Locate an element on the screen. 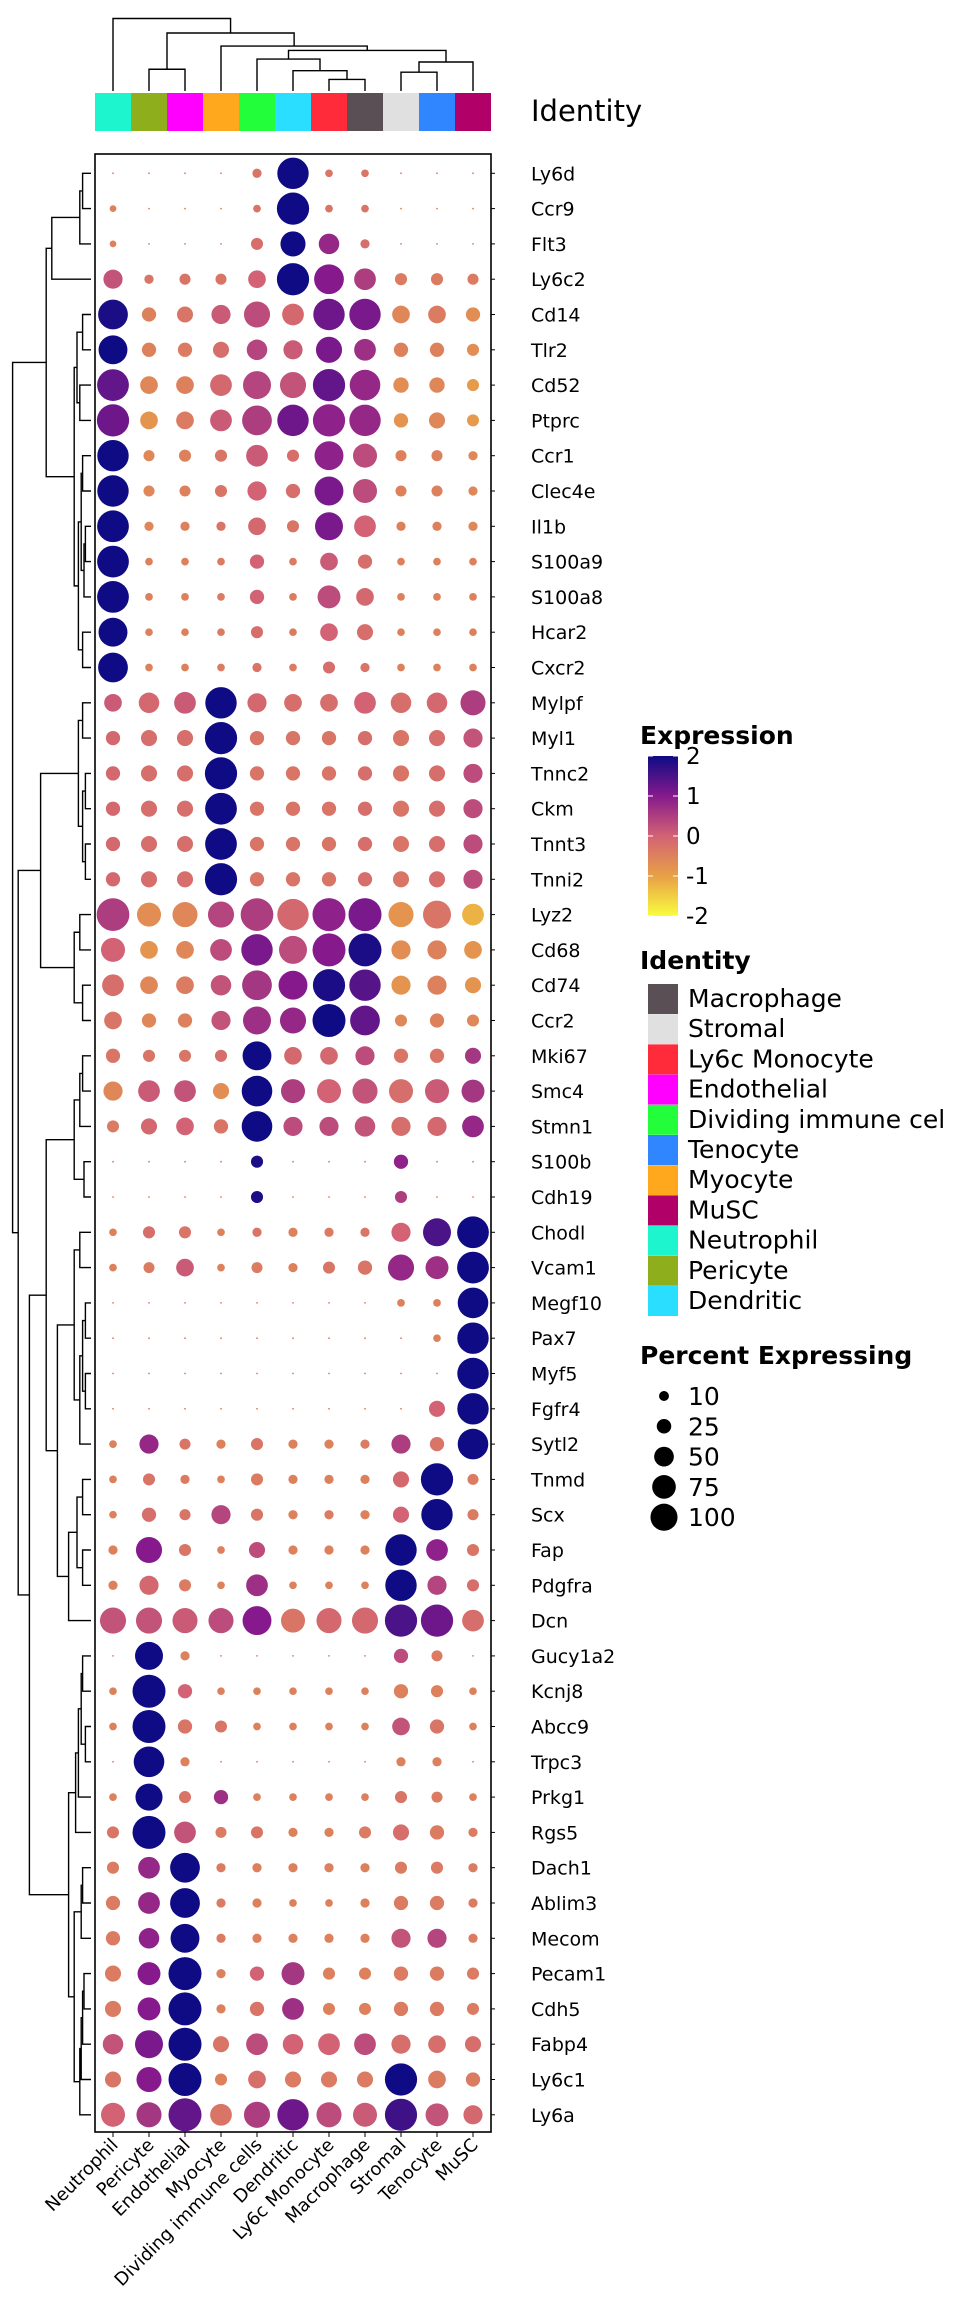  dot-vcam1-neutrophil is located at coordinates (113, 1267).